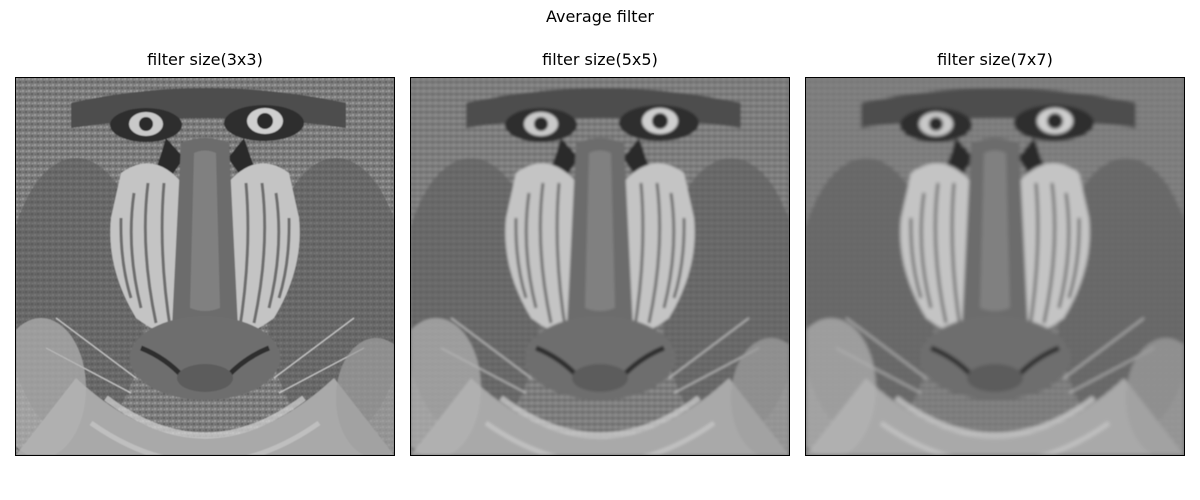  Describe the element at coordinates (600, 59) in the screenshot. I see `panel-title: filter size(5x5)` at that location.